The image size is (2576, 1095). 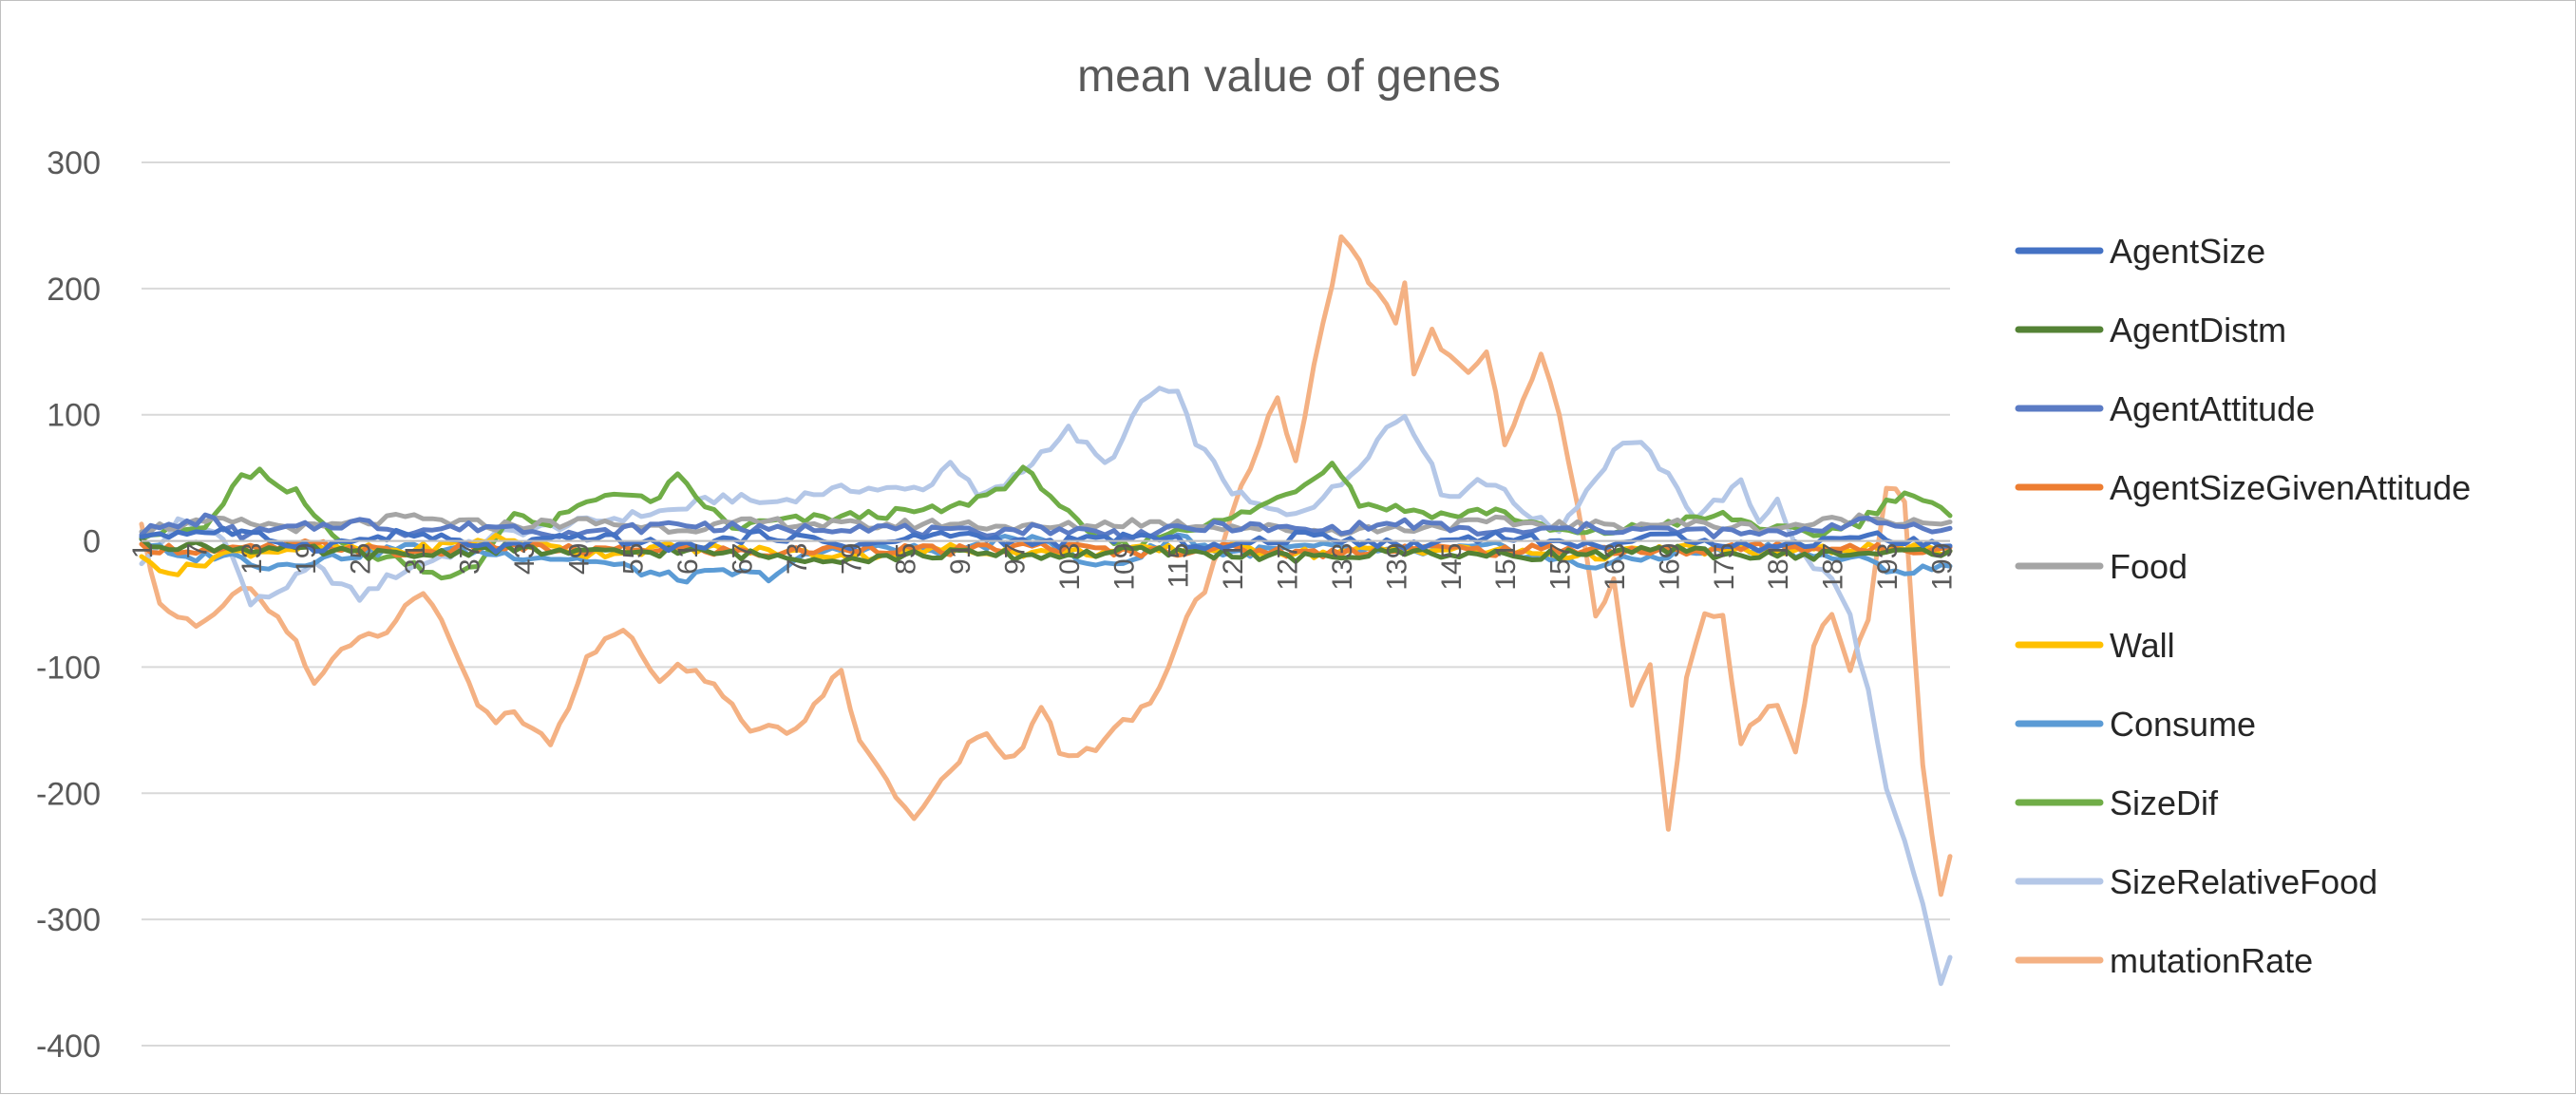 I want to click on x-tick-label: 25, so click(x=361, y=559).